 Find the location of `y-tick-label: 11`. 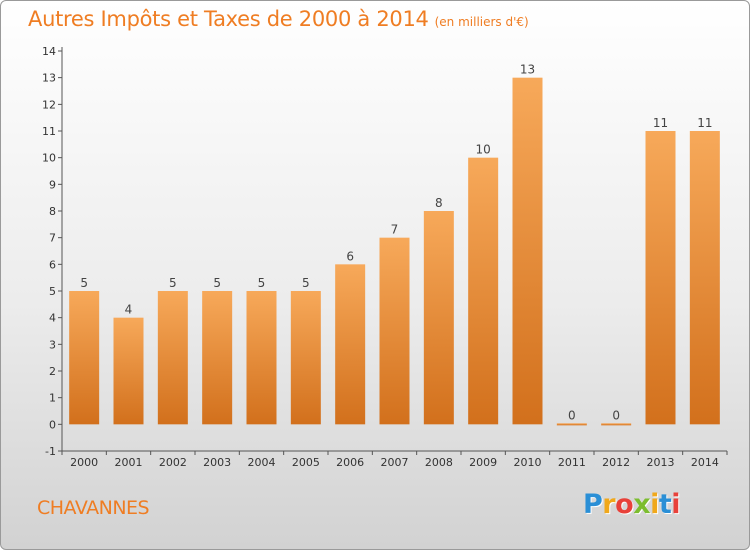

y-tick-label: 11 is located at coordinates (49, 131).